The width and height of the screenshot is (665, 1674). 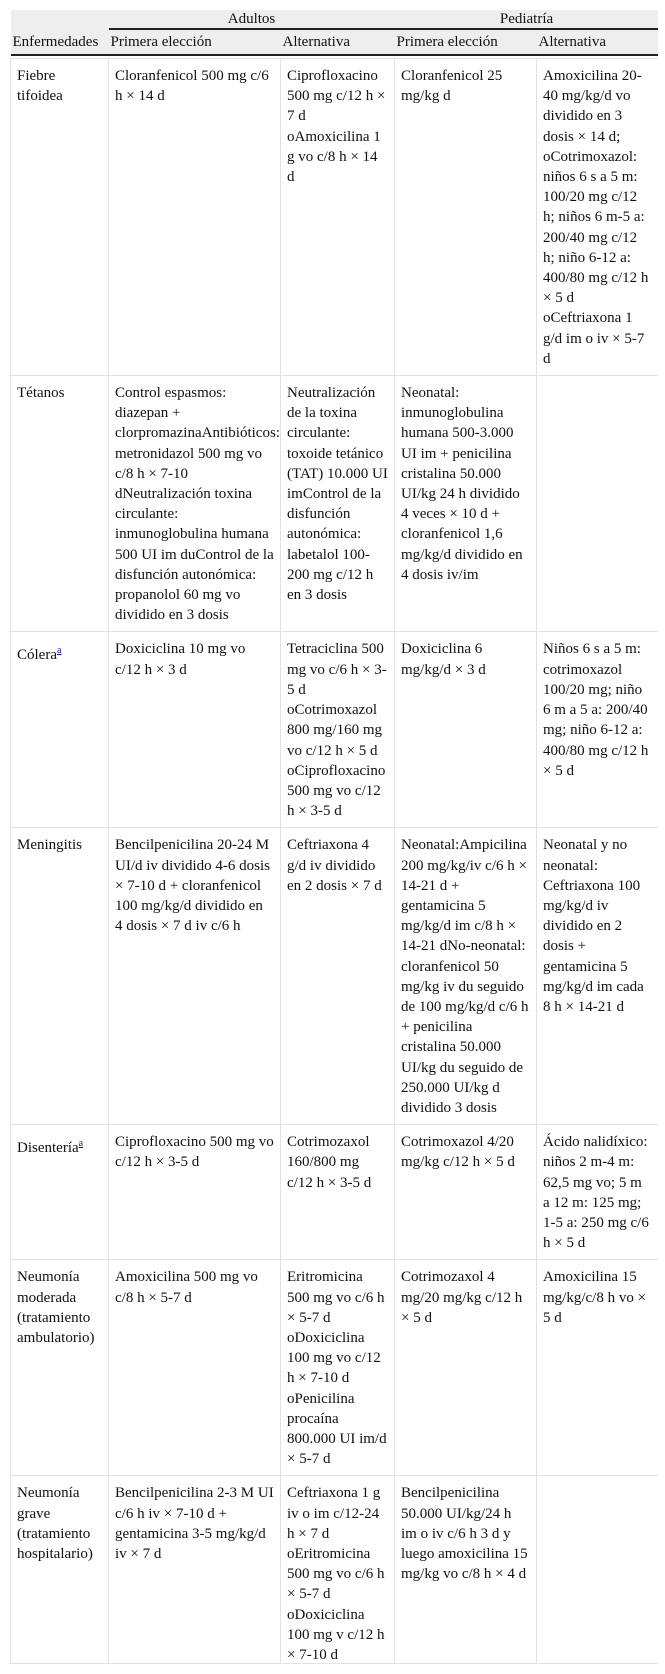 I want to click on disease-name: Meningitis, so click(x=50, y=845).